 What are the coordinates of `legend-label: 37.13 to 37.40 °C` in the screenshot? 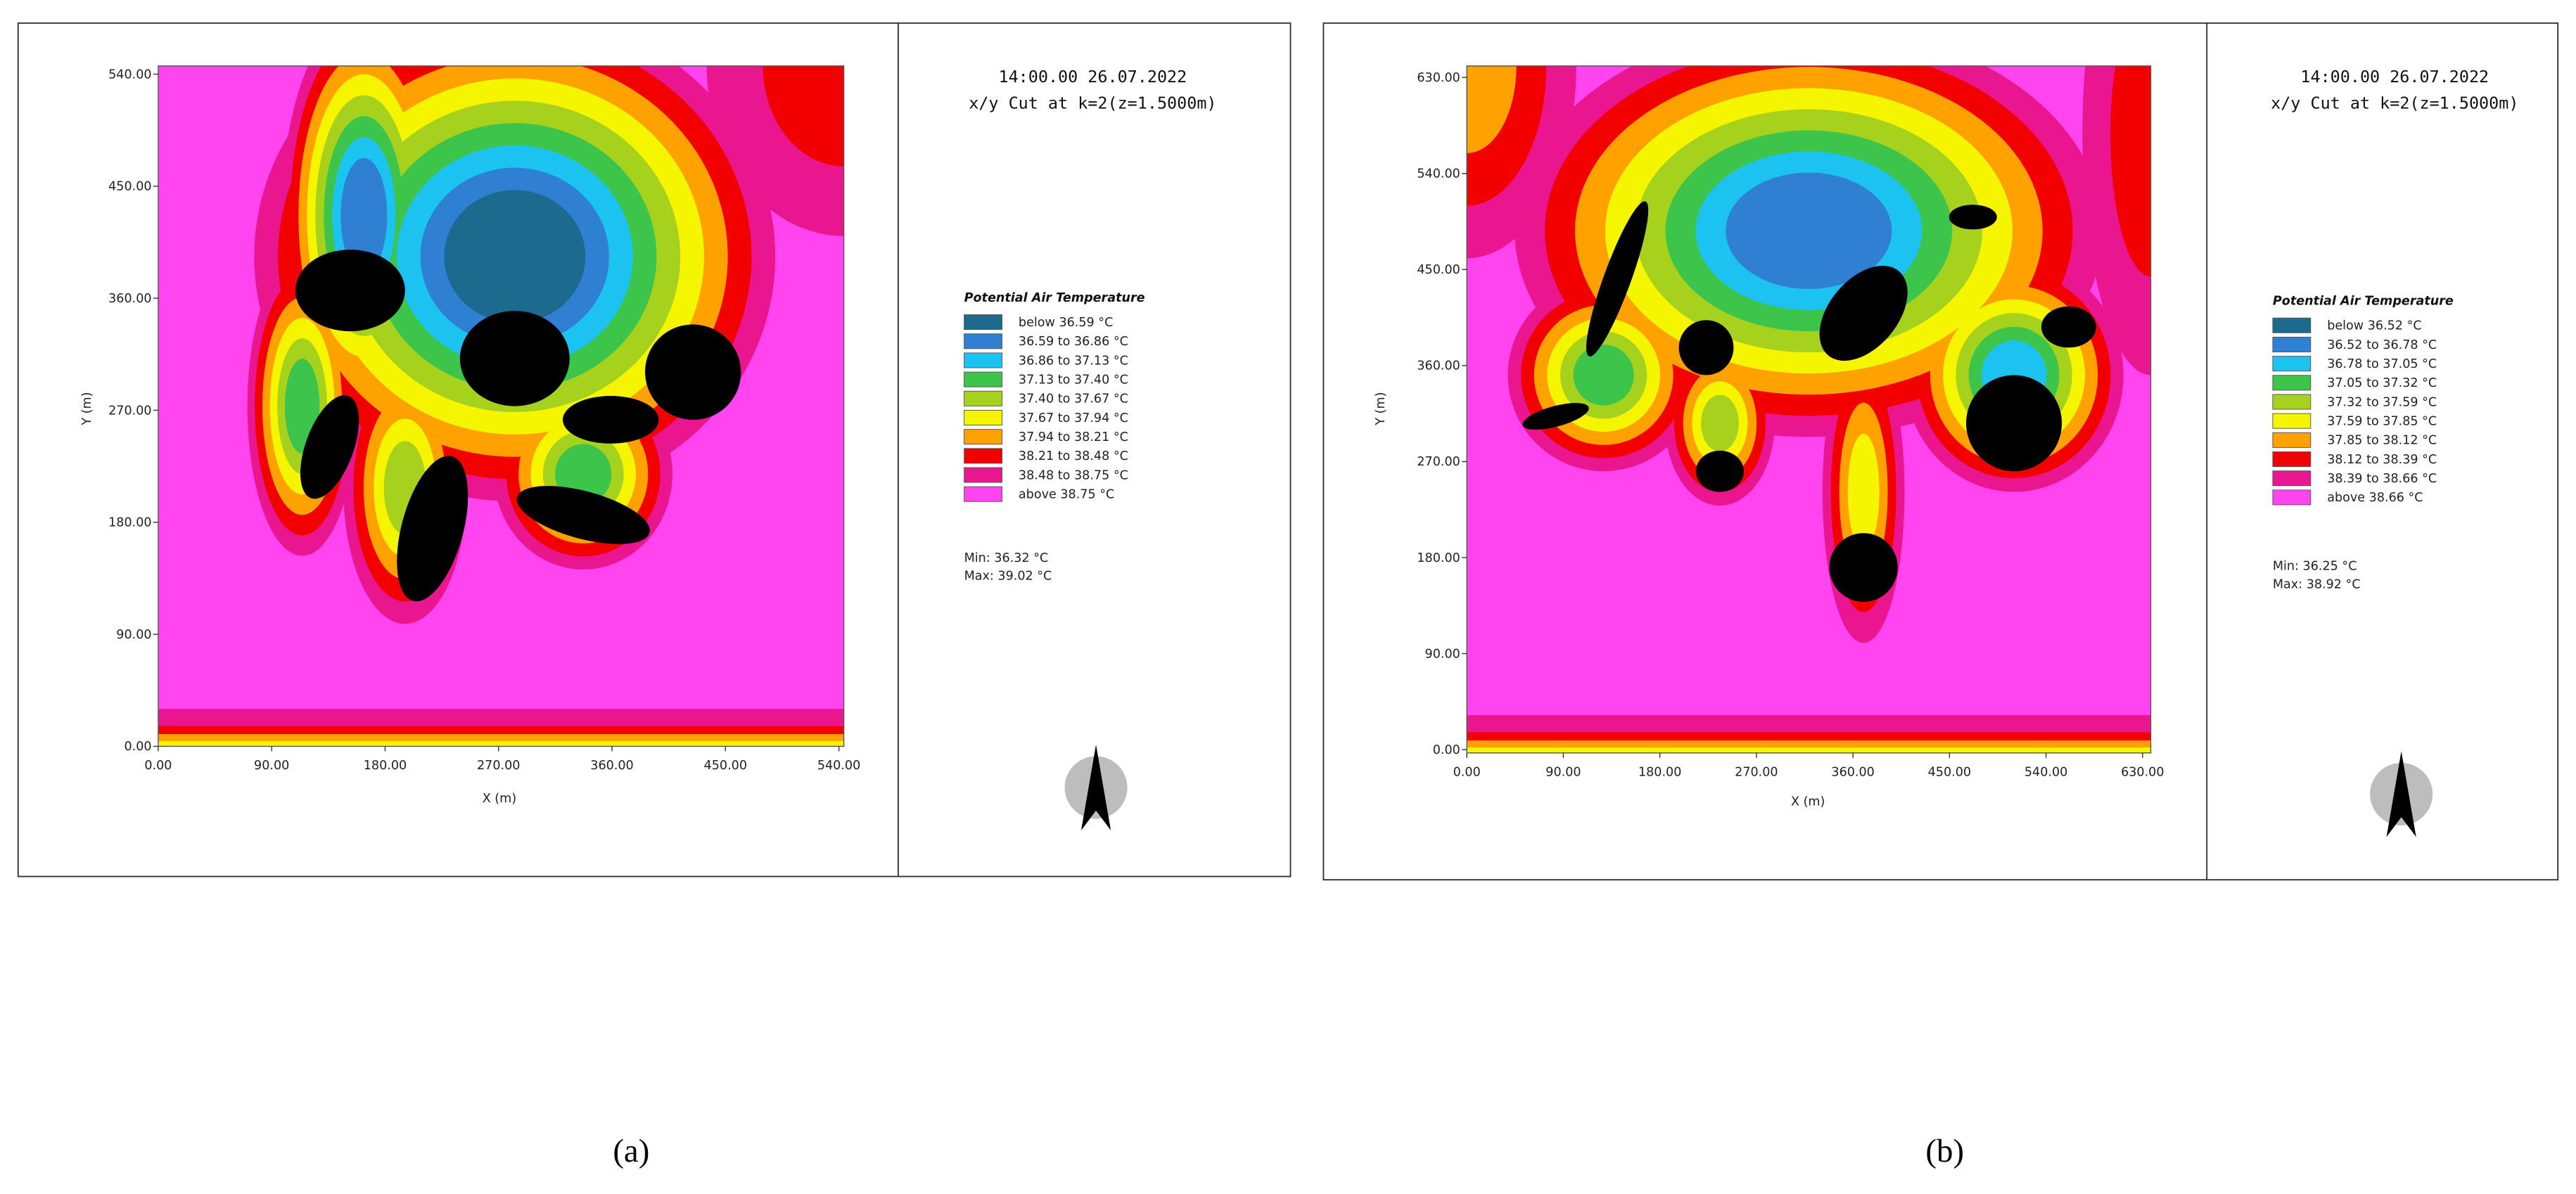 It's located at (1073, 380).